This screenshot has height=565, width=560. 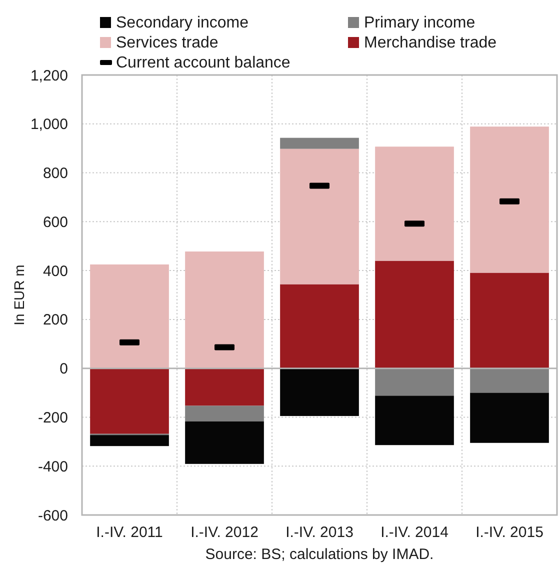 What do you see at coordinates (224, 532) in the screenshot?
I see `x-tick-label: I.-IV. 2012` at bounding box center [224, 532].